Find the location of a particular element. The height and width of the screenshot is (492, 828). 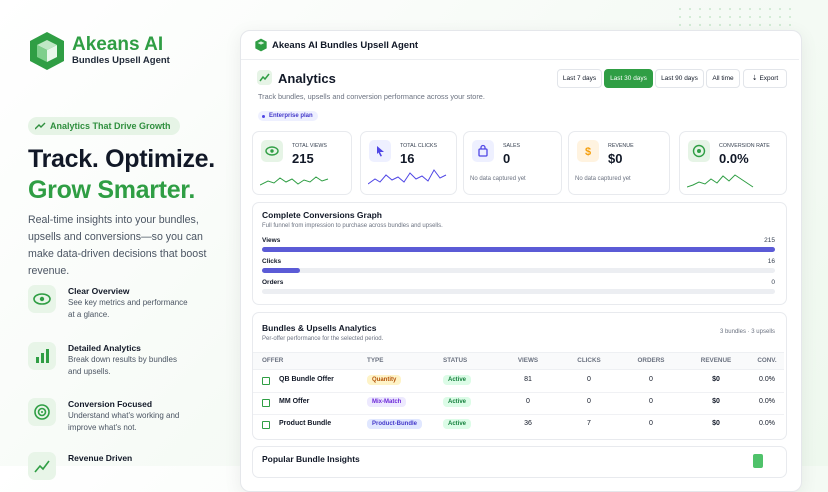

stat-note: No data captured yet is located at coordinates (498, 179).